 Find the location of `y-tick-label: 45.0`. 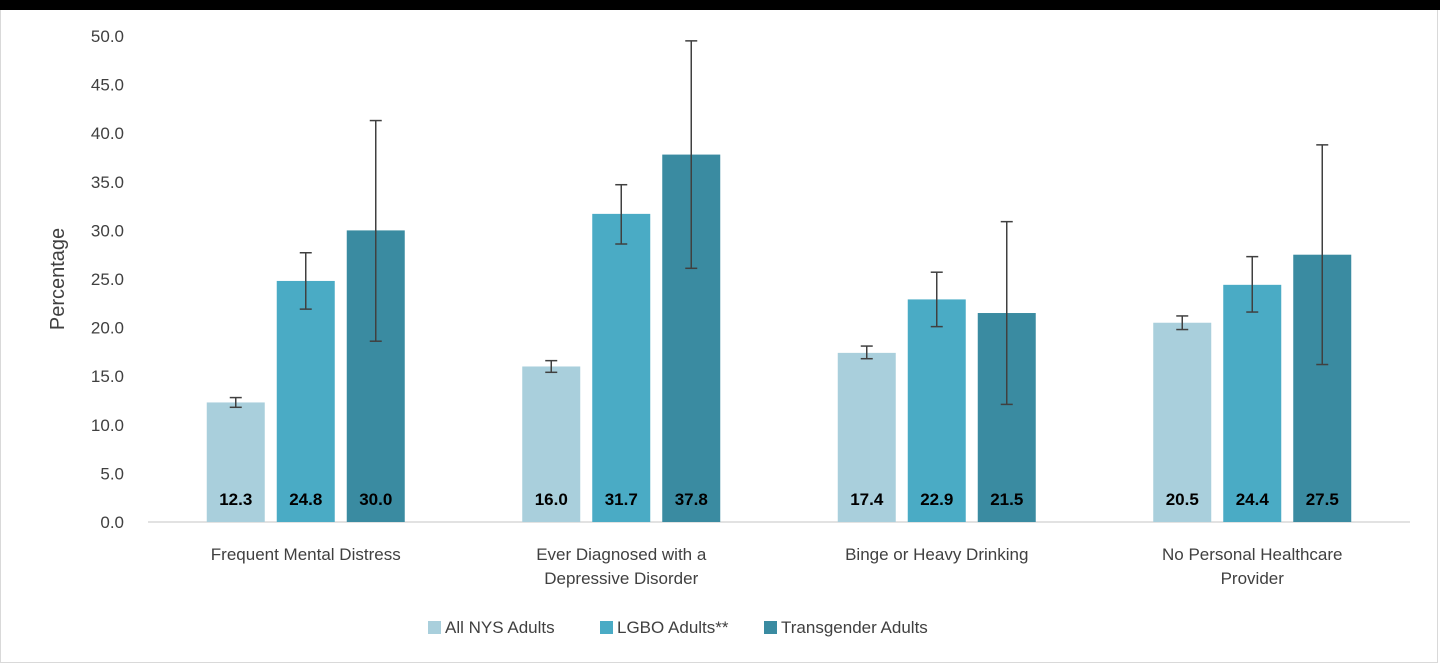

y-tick-label: 45.0 is located at coordinates (107, 85).